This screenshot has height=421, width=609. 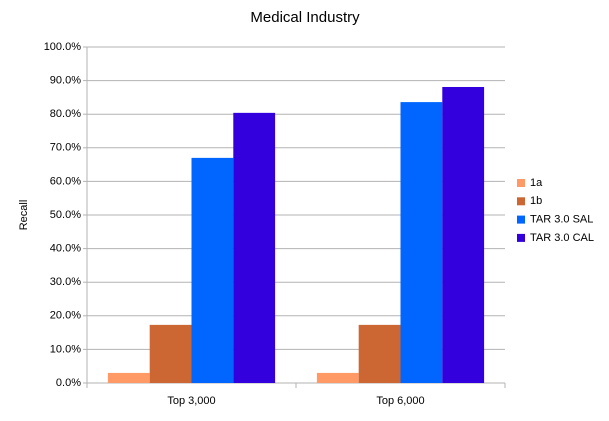 What do you see at coordinates (191, 401) in the screenshot?
I see `x-tick-label: Top 3,000` at bounding box center [191, 401].